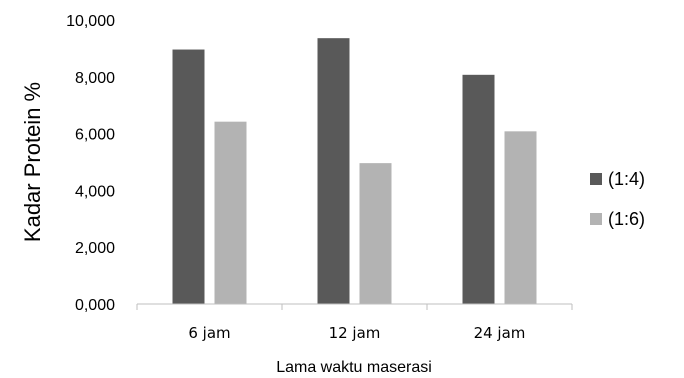  What do you see at coordinates (617, 199) in the screenshot?
I see `legend: (1:4) (1:6)` at bounding box center [617, 199].